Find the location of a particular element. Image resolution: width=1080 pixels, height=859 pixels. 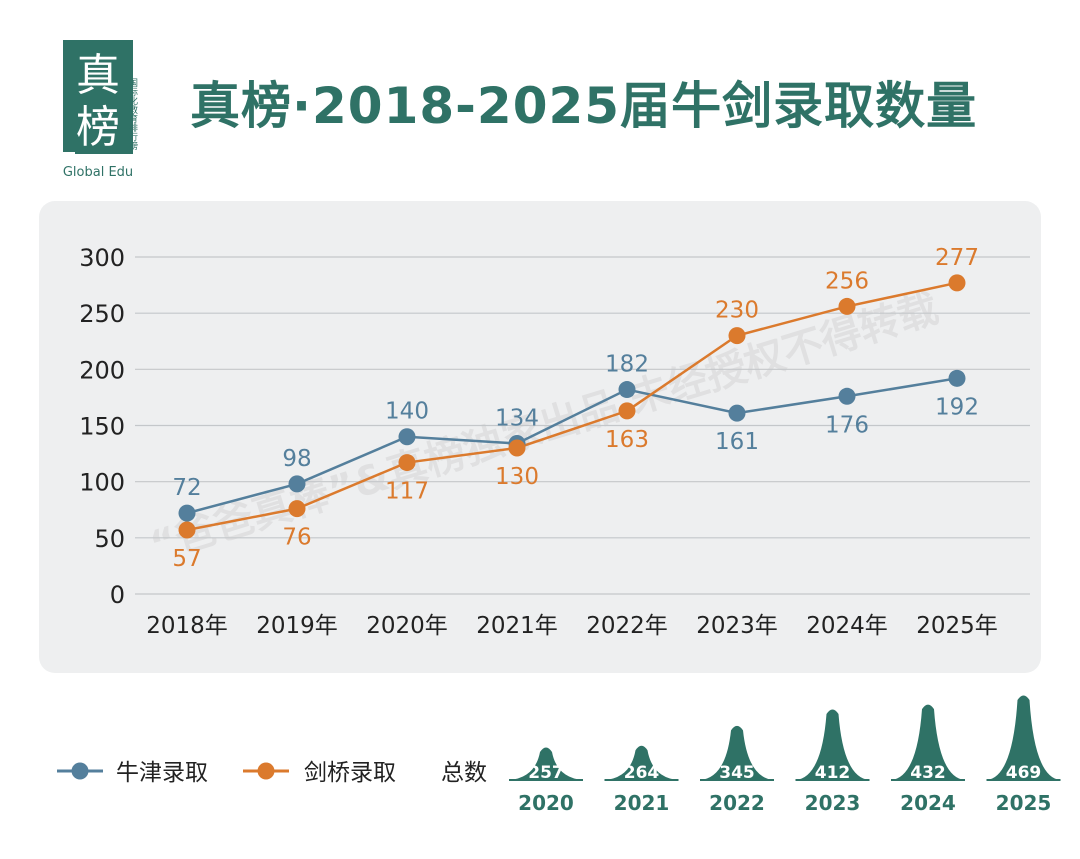

oxford-series-line is located at coordinates (572, 446).